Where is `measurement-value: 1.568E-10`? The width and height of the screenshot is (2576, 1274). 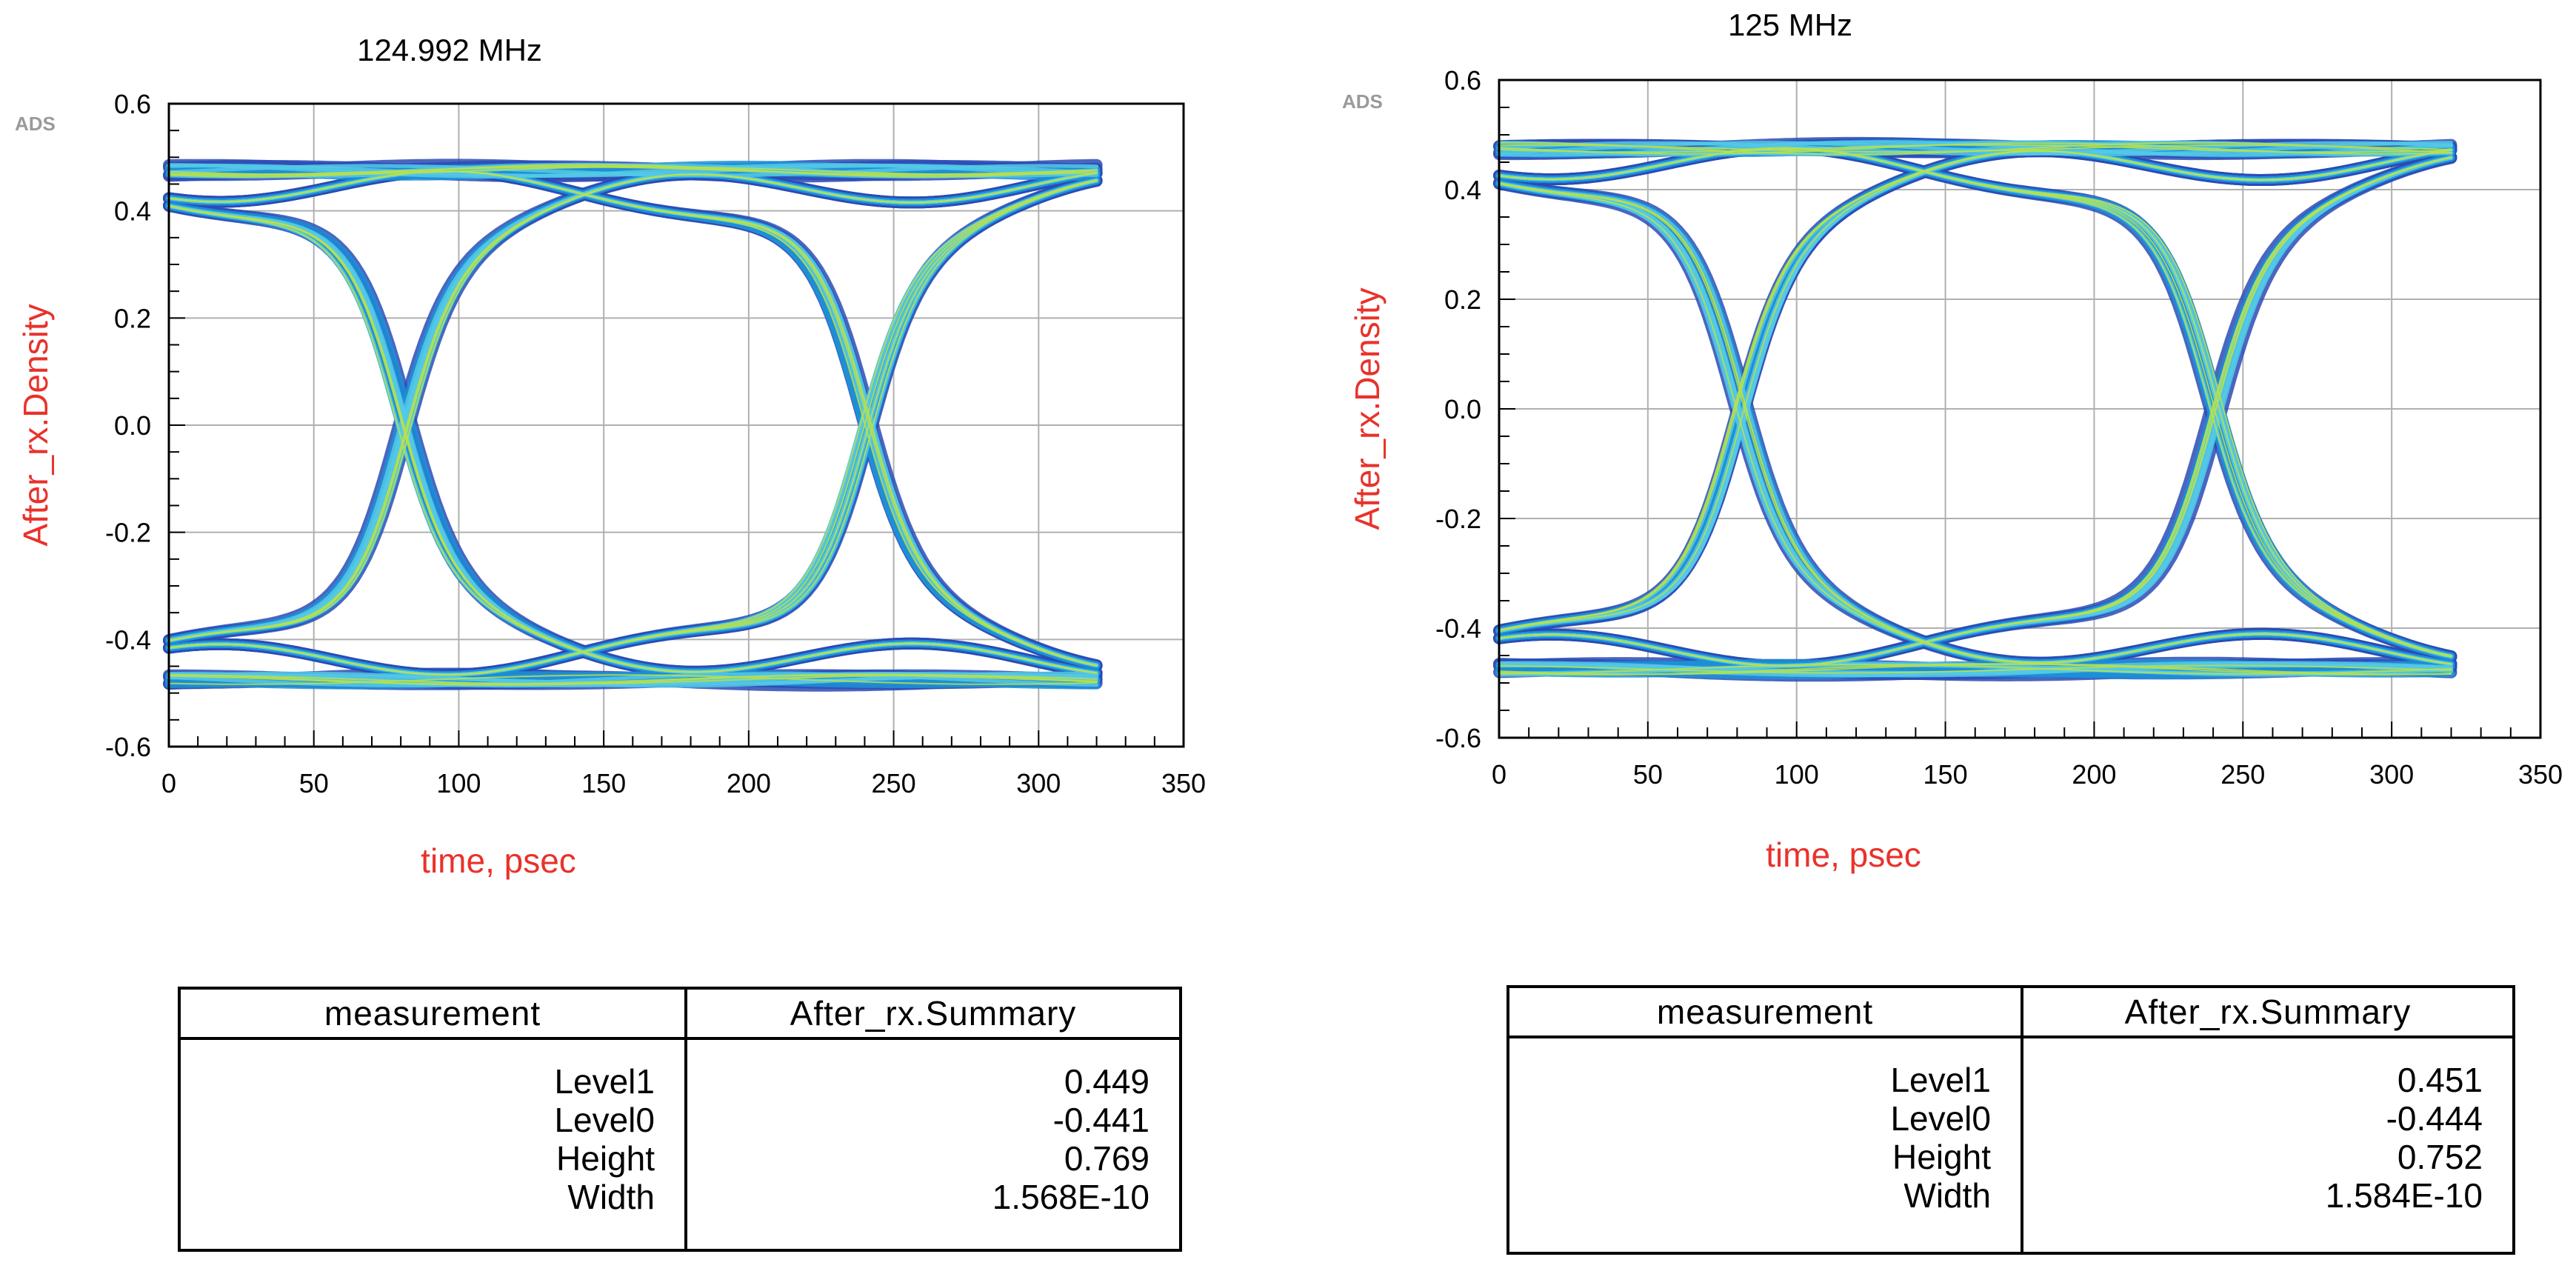
measurement-value: 1.568E-10 is located at coordinates (1070, 1197).